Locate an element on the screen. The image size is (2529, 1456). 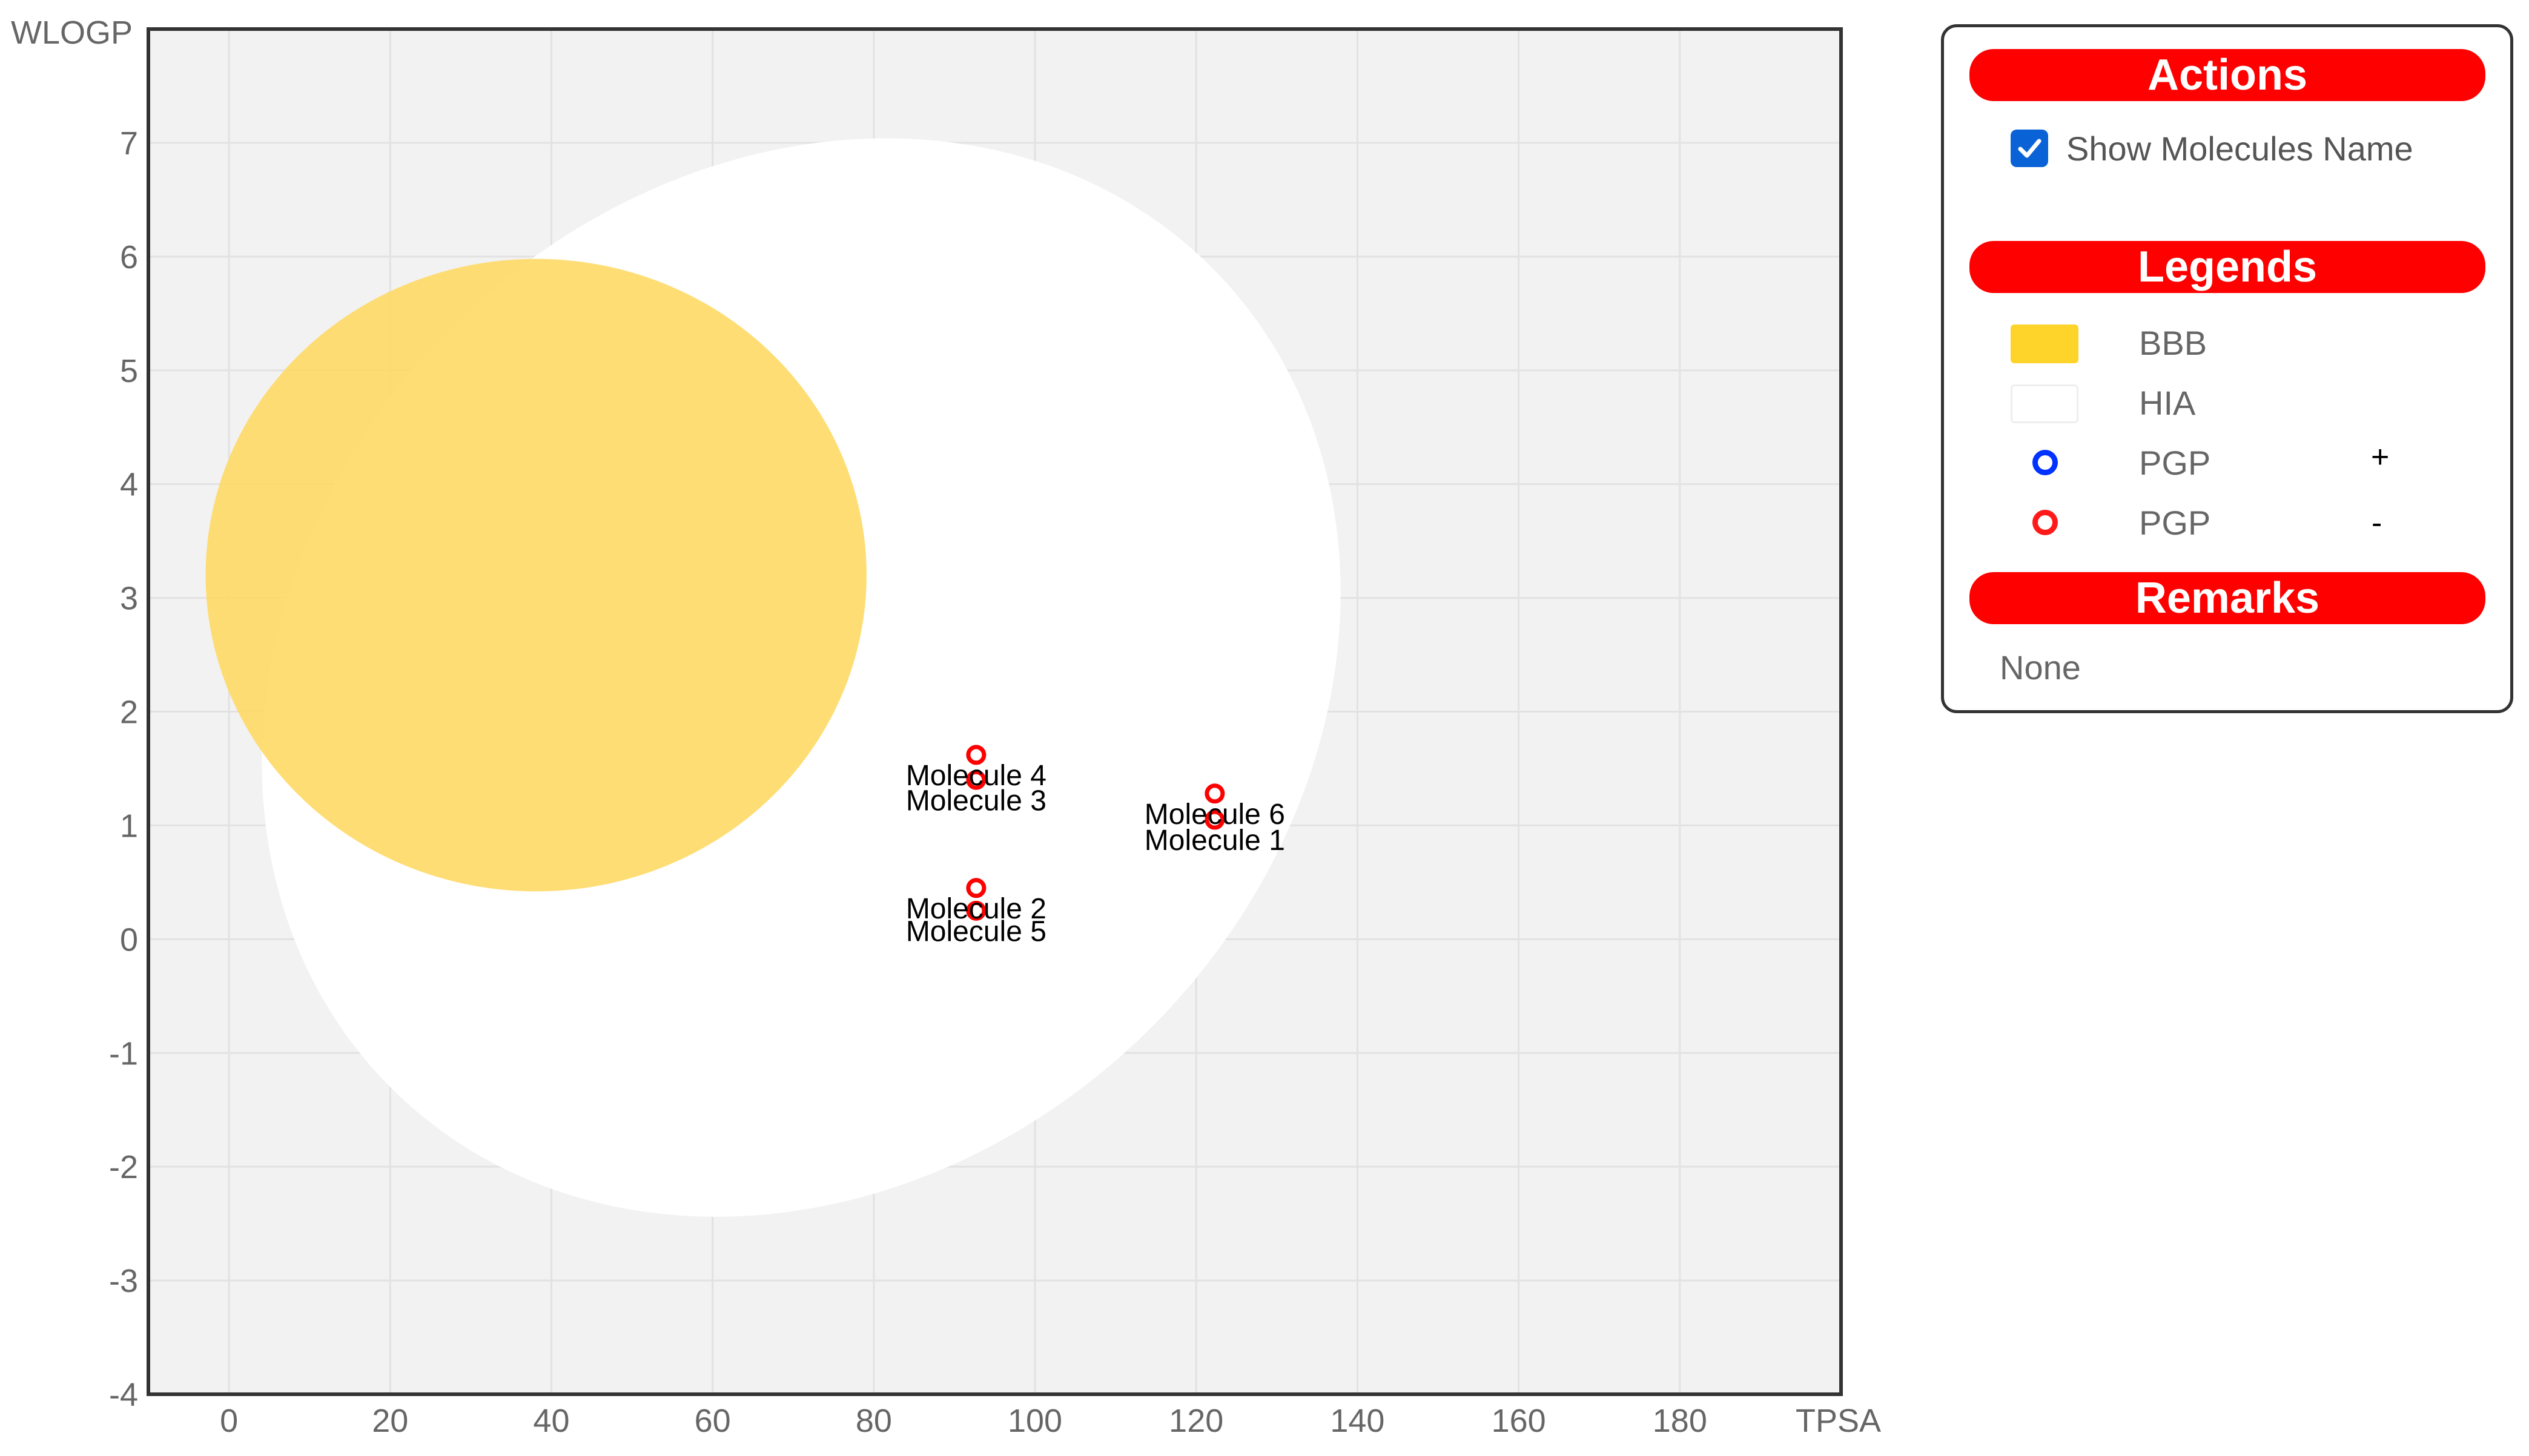
legend-item-bbb: BBB is located at coordinates (2241, 342).